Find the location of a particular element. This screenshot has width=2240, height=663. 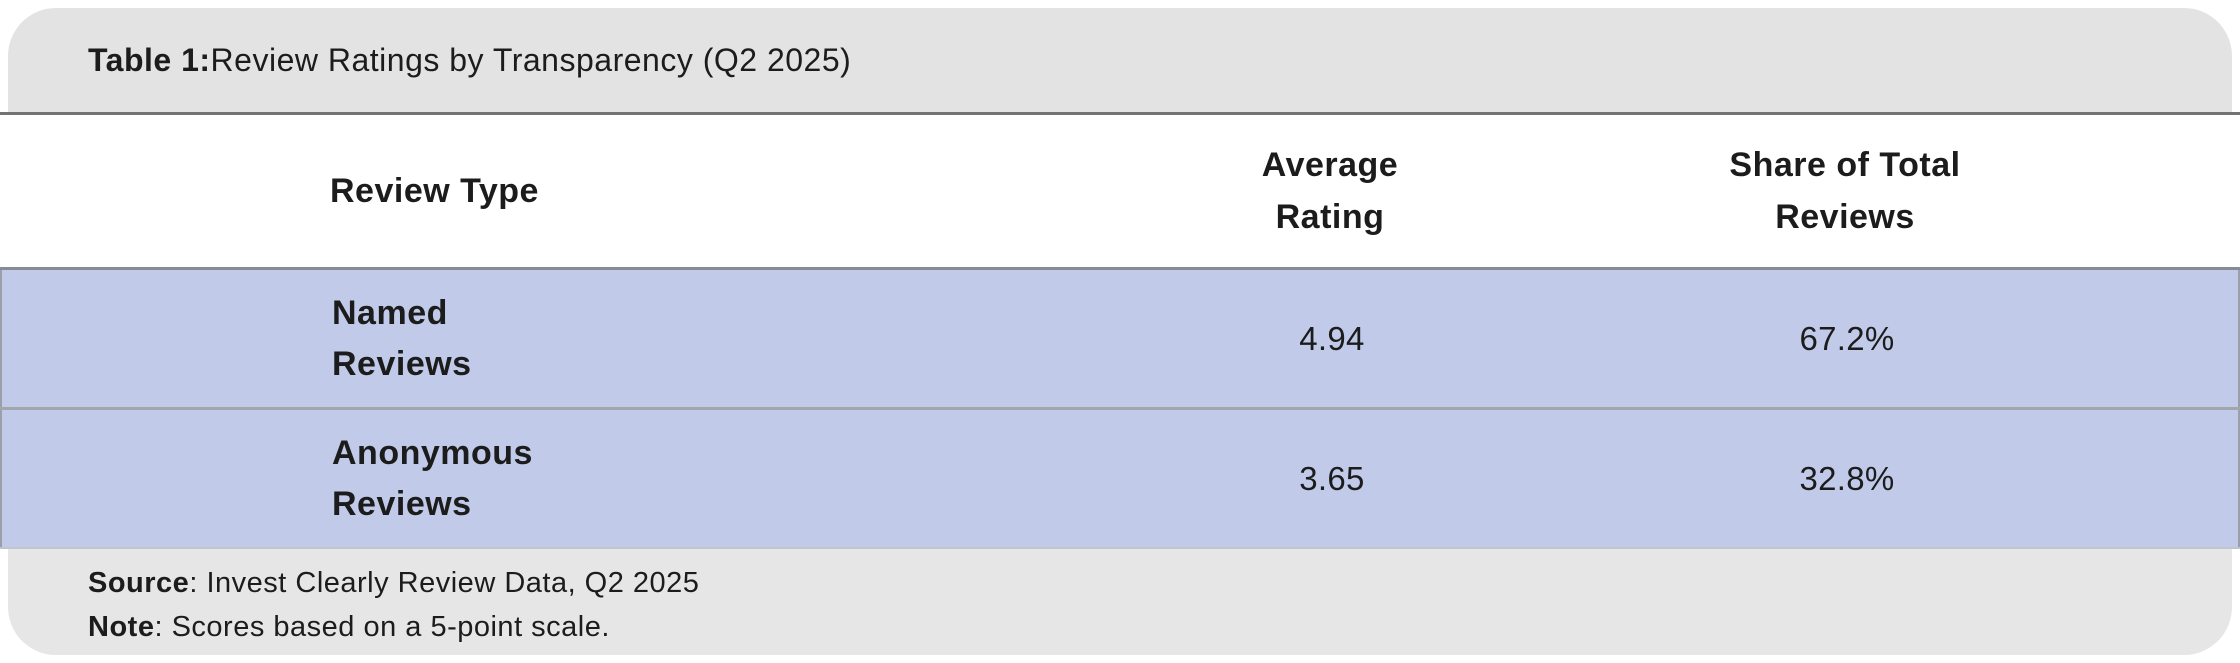

table-title-prefix: Table 1: is located at coordinates (149, 59).